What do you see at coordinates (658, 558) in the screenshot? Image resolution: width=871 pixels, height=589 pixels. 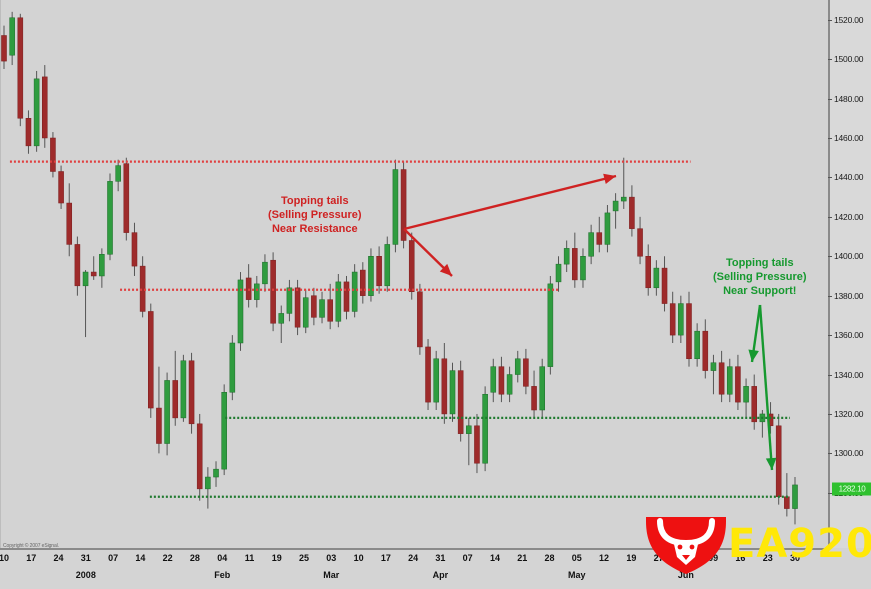 I see `date-tick-label: 27` at bounding box center [658, 558].